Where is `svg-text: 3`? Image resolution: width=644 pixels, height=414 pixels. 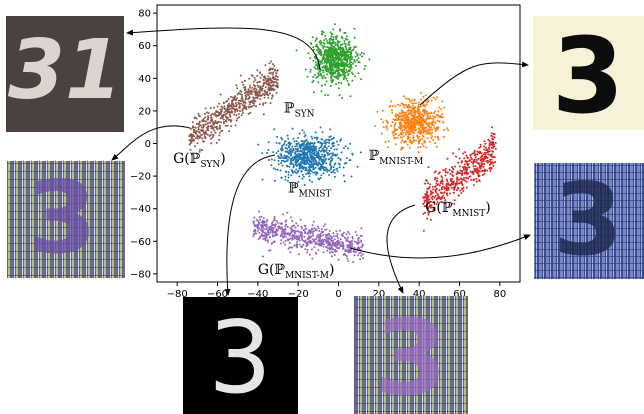 svg-text: 3 is located at coordinates (411, 355).